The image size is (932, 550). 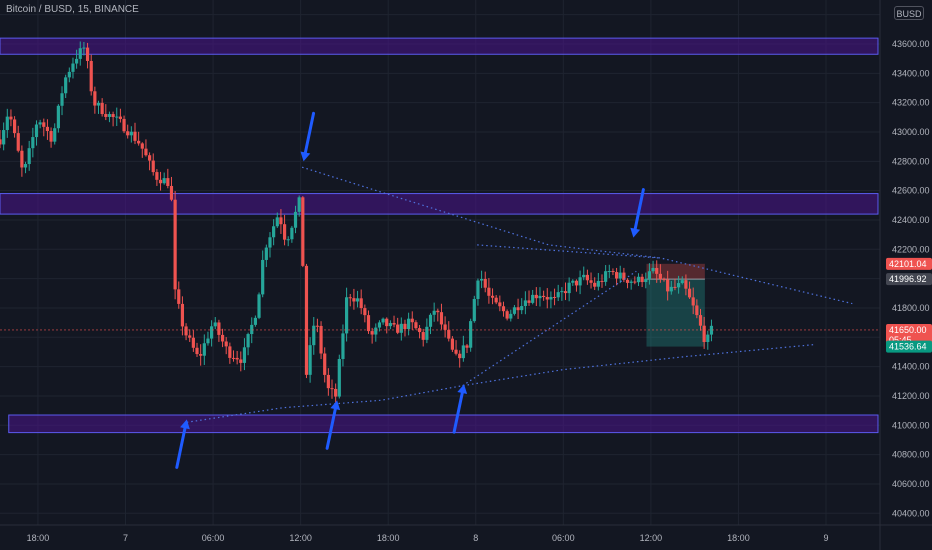 What do you see at coordinates (466, 533) in the screenshot?
I see `time-axis: 18:00 7 06:00 12:00 18:00 8 06:00 12:00 18:00 9` at bounding box center [466, 533].